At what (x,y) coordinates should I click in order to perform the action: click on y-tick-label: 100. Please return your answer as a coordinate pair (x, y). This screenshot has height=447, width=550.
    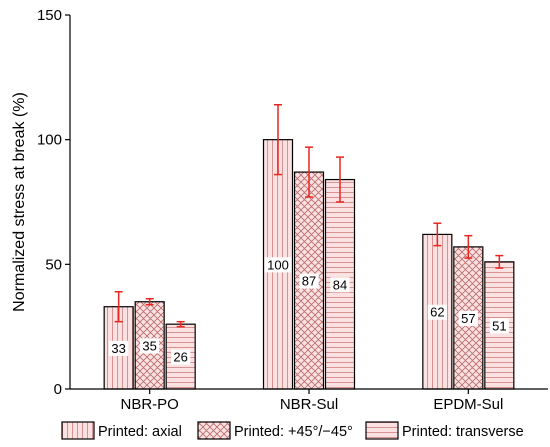
    Looking at the image, I should click on (49, 140).